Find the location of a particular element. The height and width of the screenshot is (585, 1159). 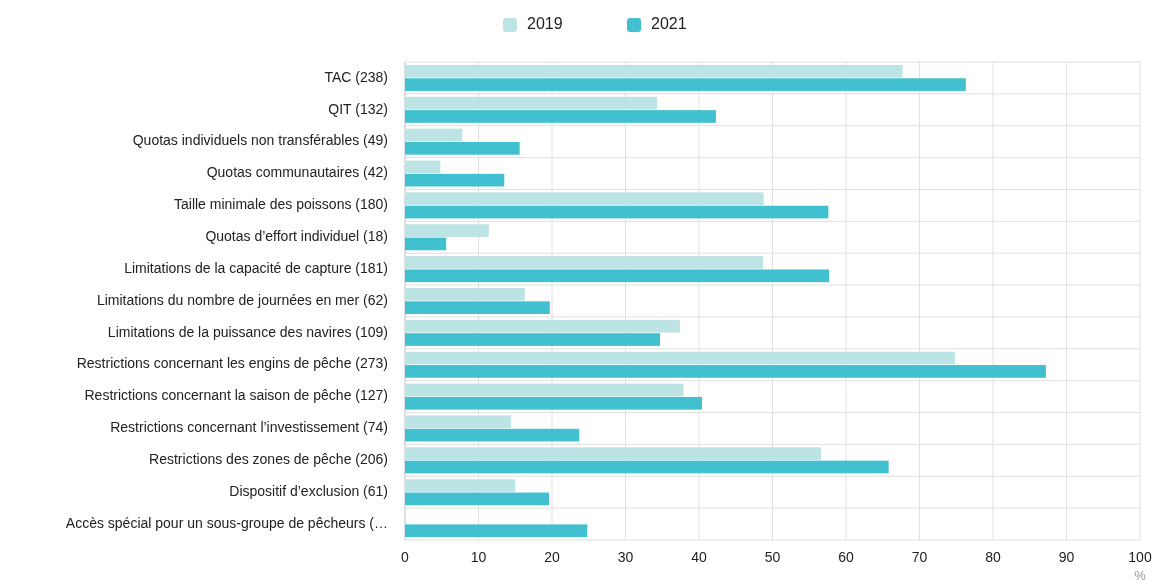

y-tick-label: Restrictions concernant la saison de pêche (127) is located at coordinates (236, 395).